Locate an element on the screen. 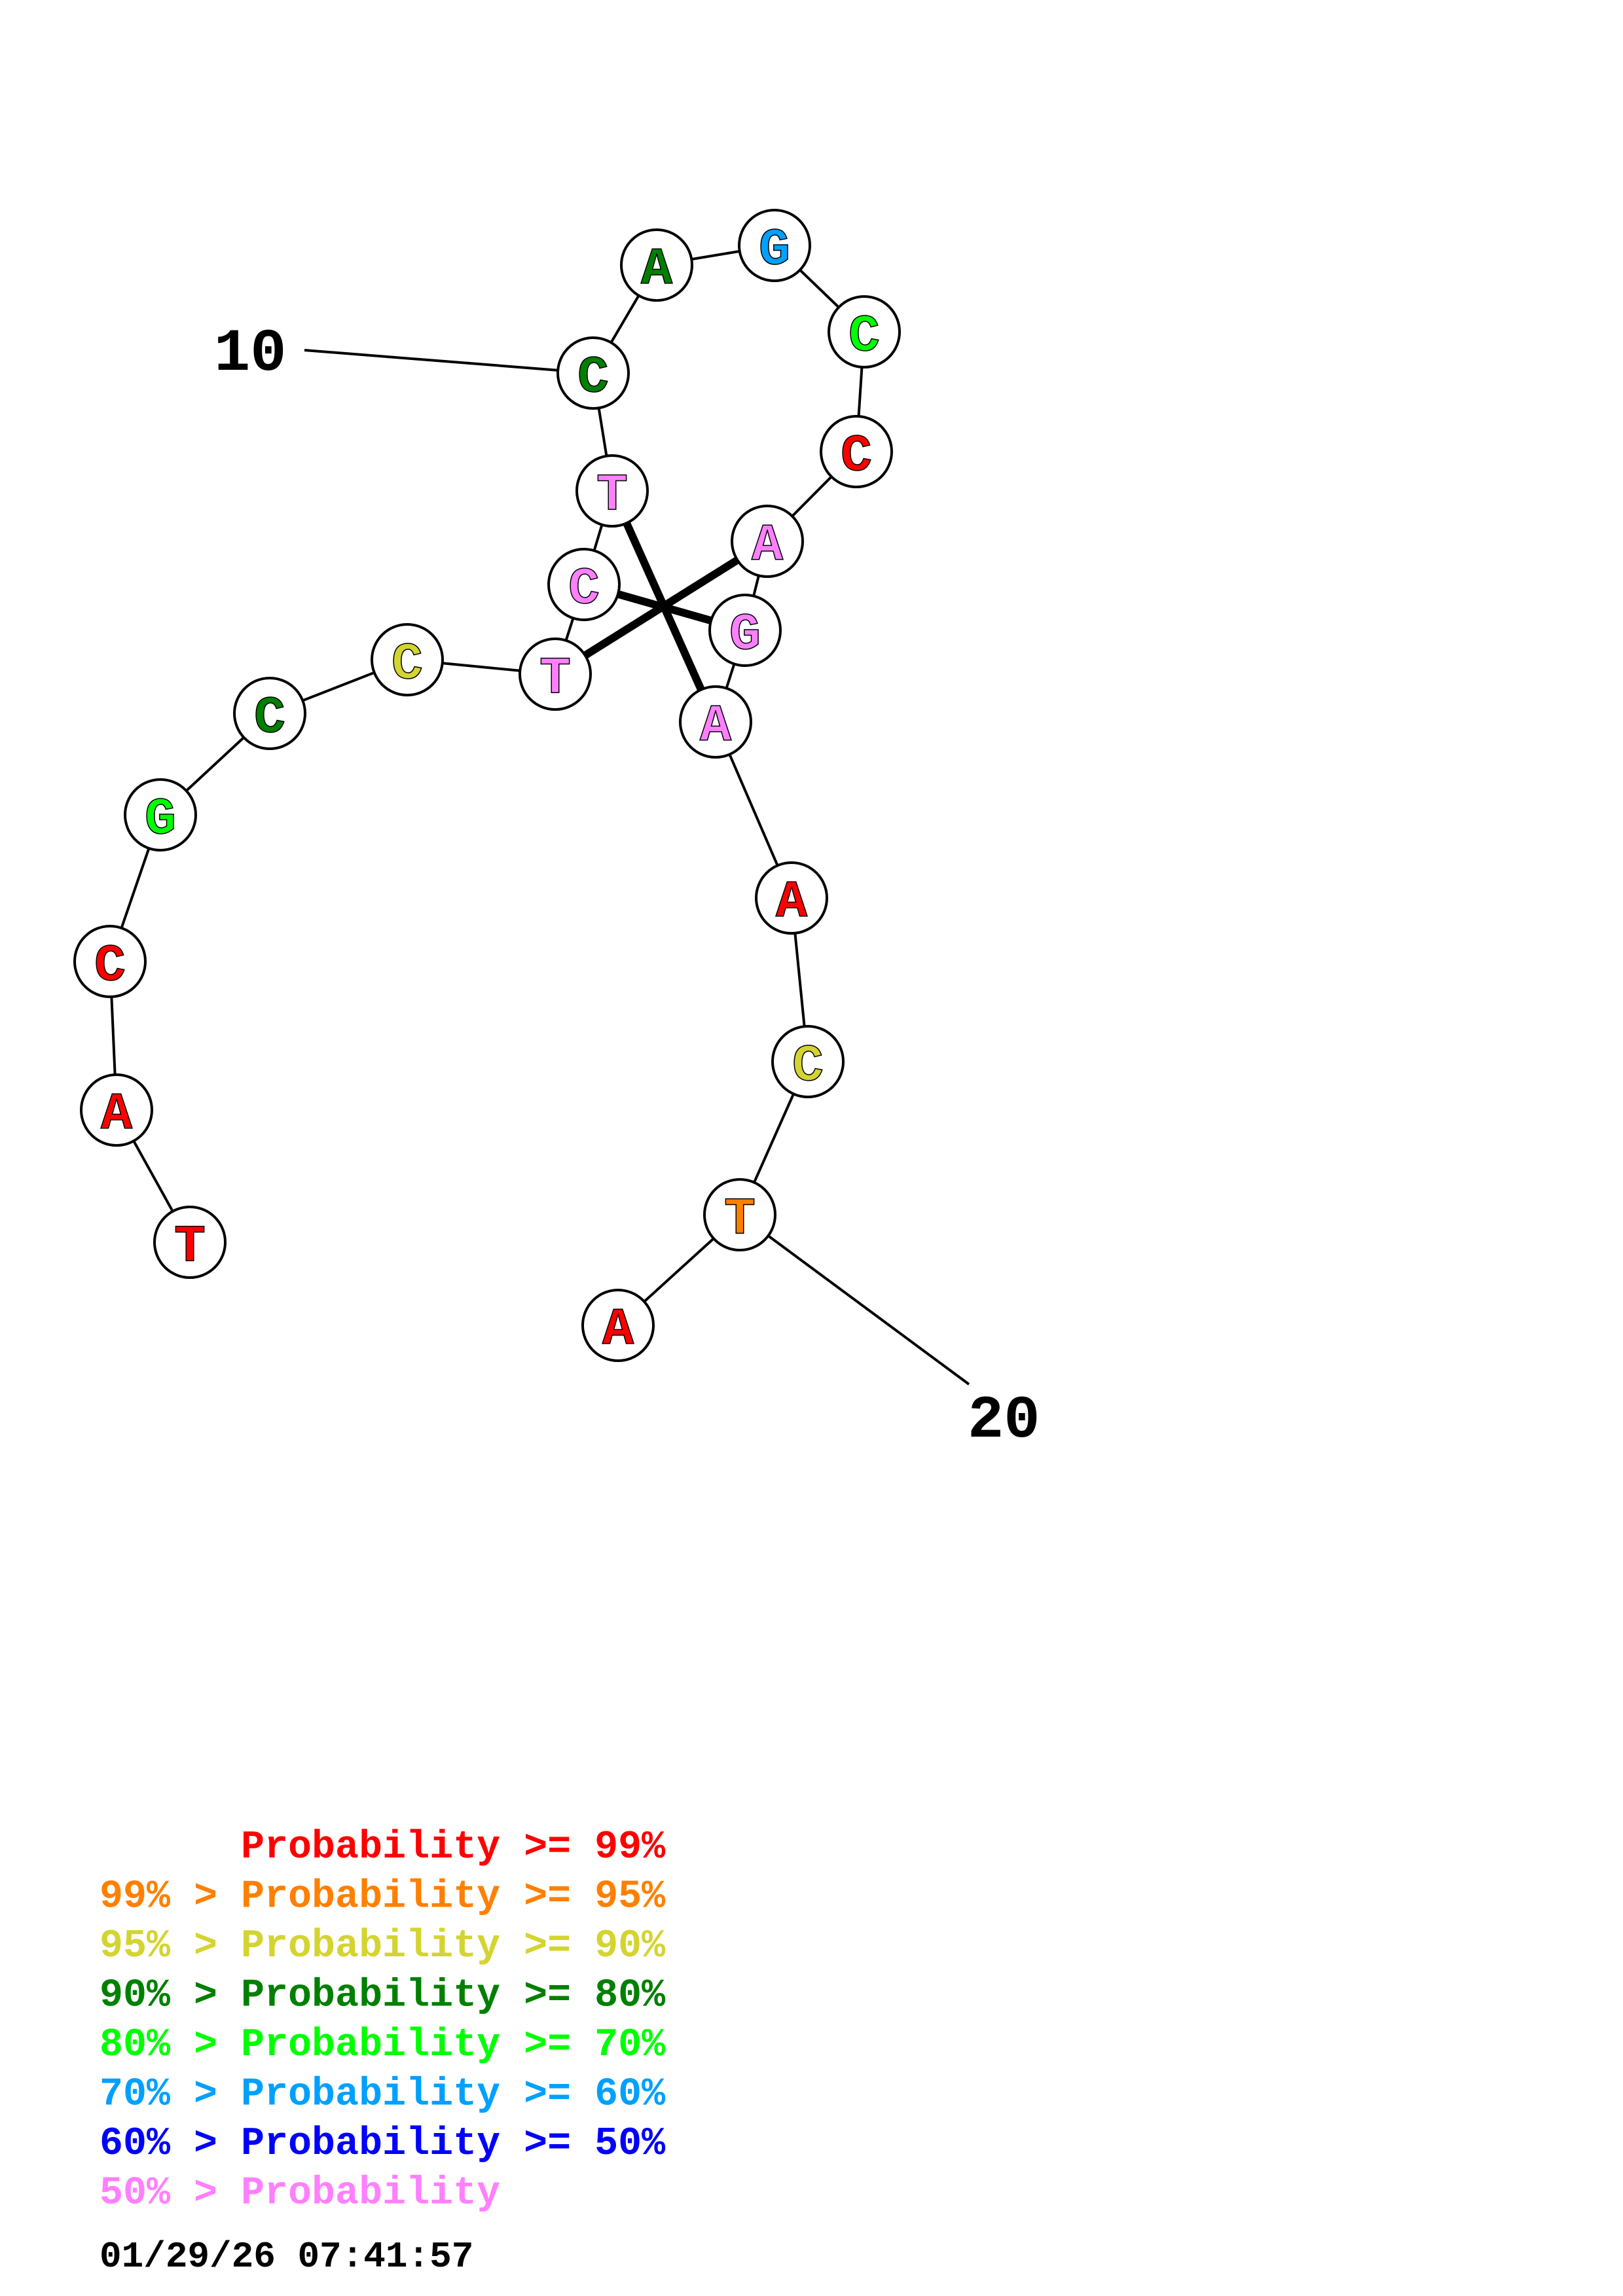 The width and height of the screenshot is (1623, 2296). legend-row-7: 50% > Probability is located at coordinates (300, 2194).